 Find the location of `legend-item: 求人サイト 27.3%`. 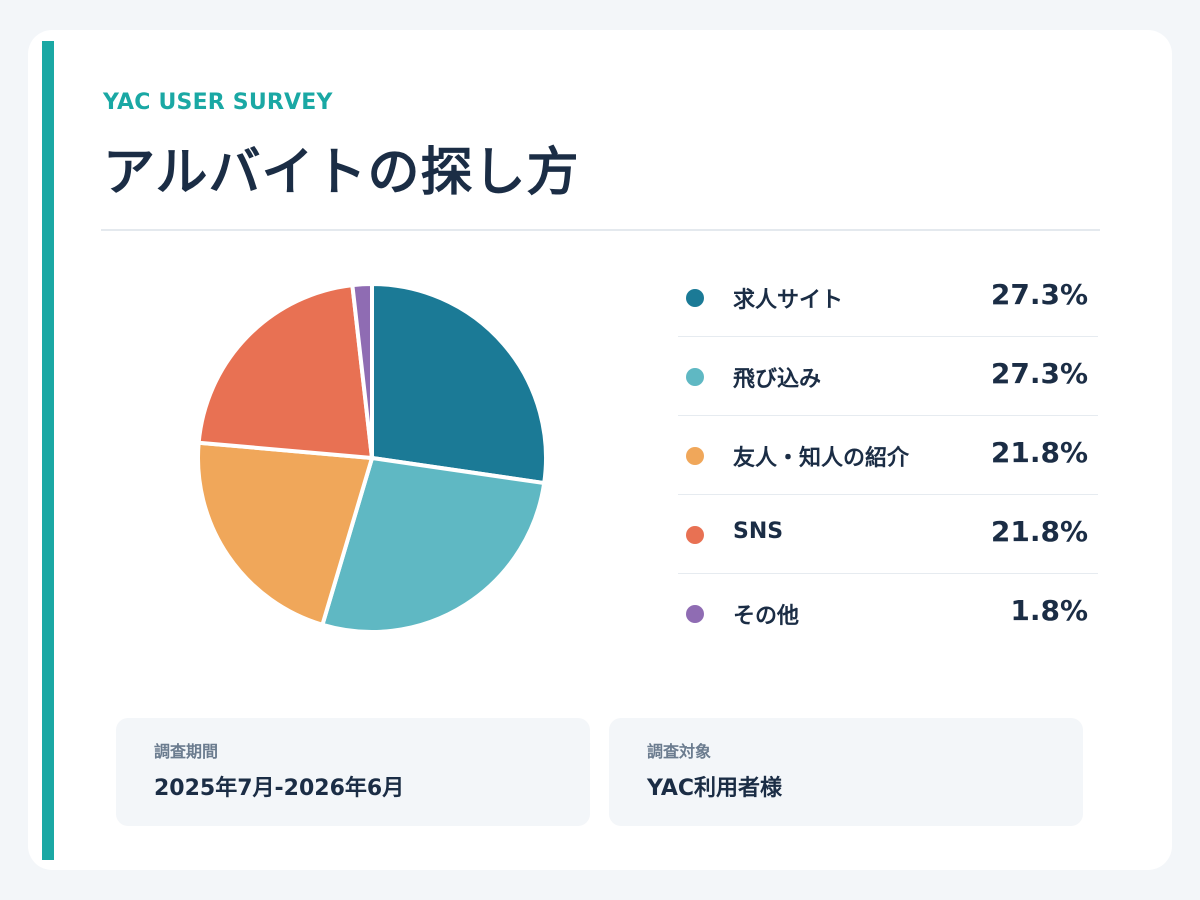

legend-item: 求人サイト 27.3% is located at coordinates (888, 297).